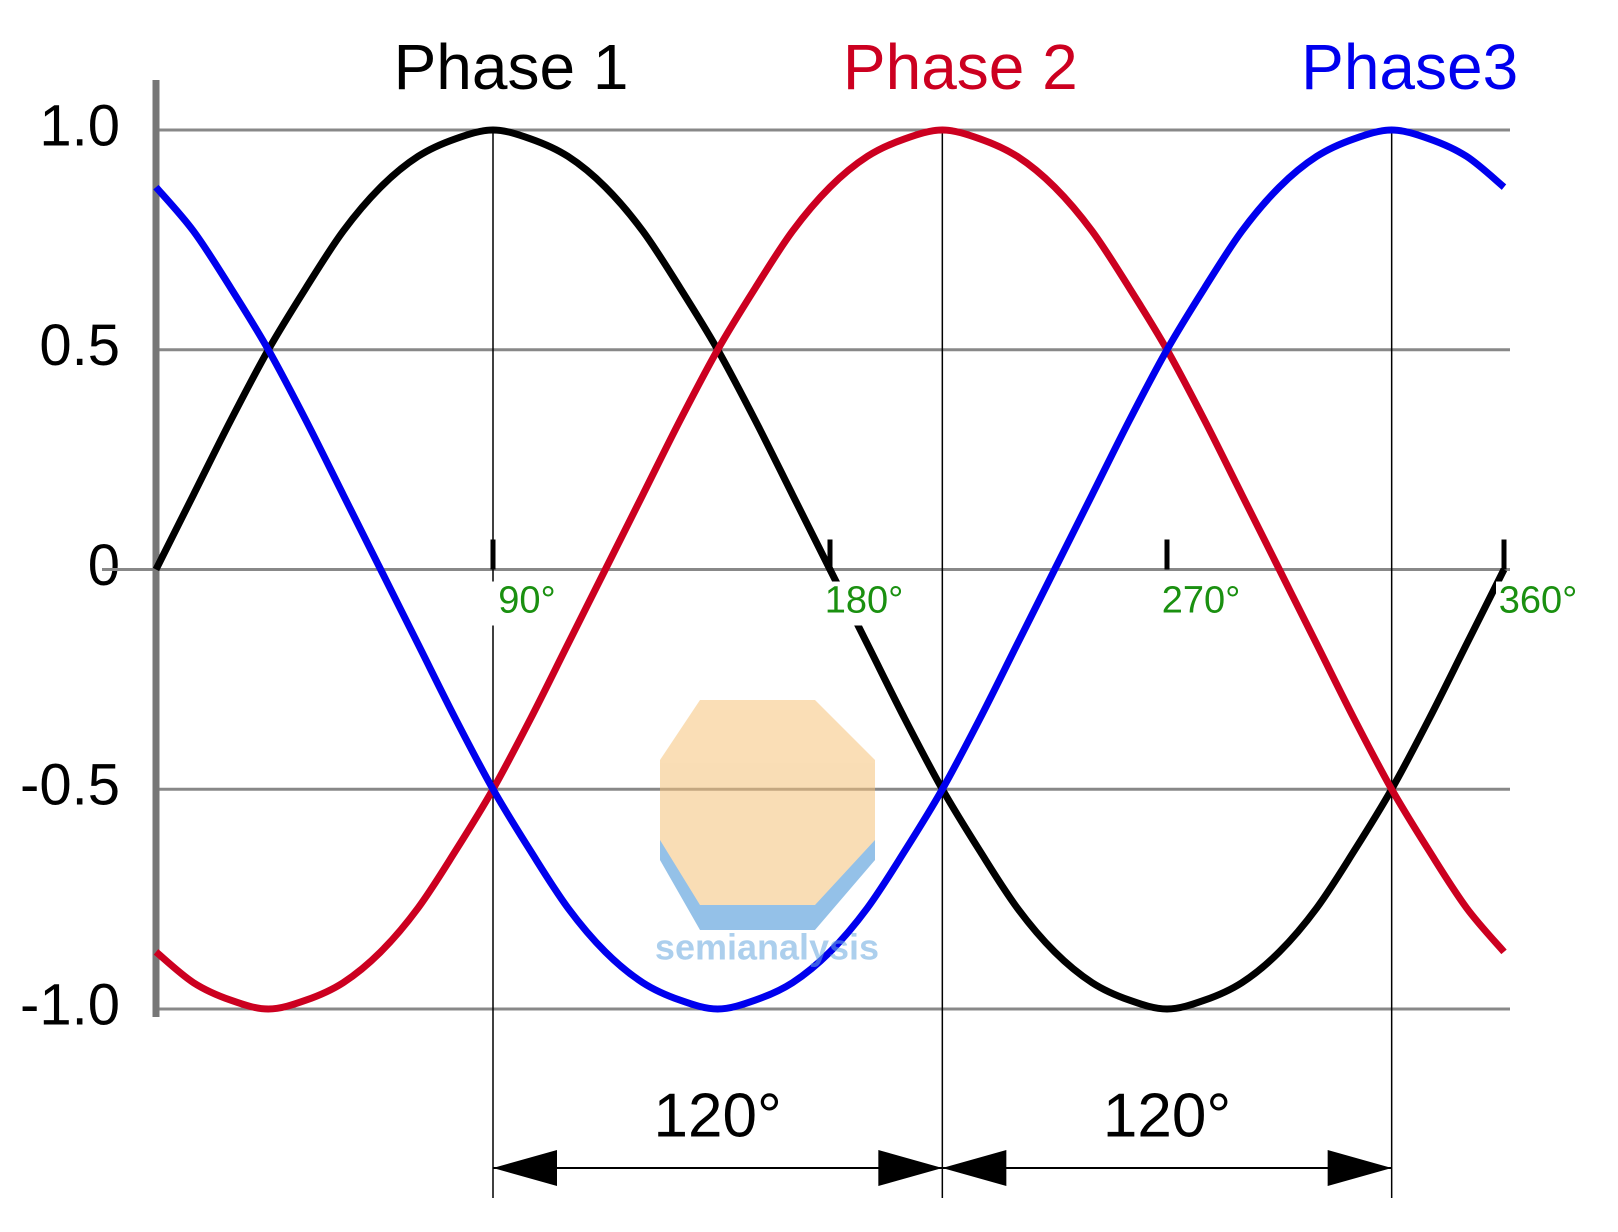 The height and width of the screenshot is (1232, 1618). I want to click on x-tick-label: 90°, so click(526, 601).